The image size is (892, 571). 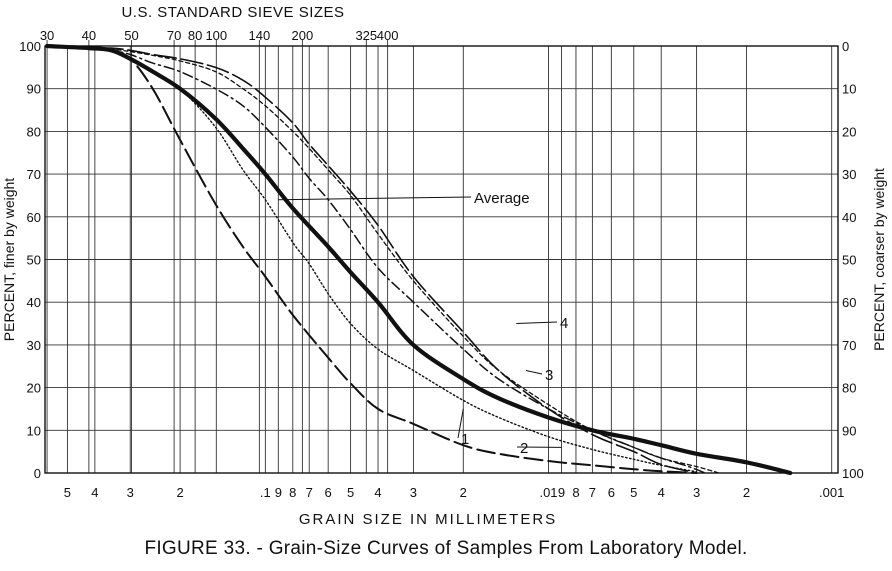 What do you see at coordinates (366, 35) in the screenshot?
I see `sieve-tick-label: 325` at bounding box center [366, 35].